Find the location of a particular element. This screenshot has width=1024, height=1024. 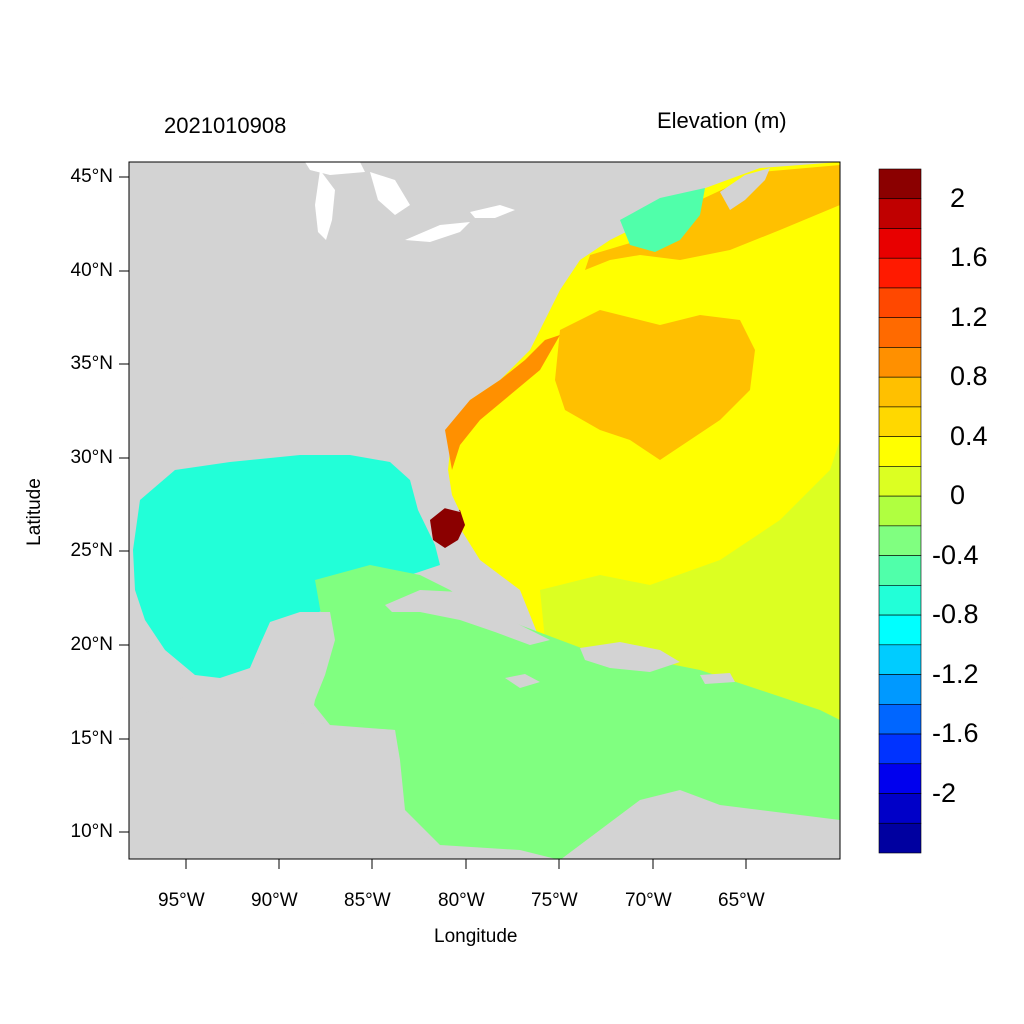

lake-superior is located at coordinates (335, 168).